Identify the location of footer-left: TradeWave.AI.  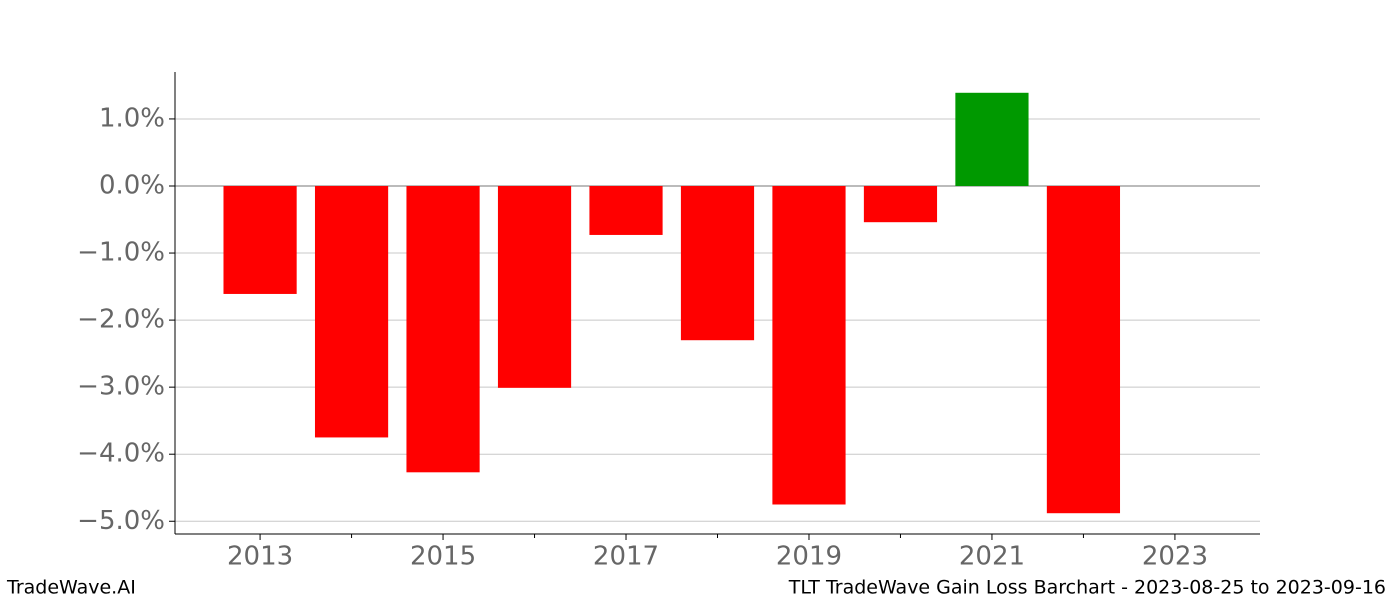
(71, 588).